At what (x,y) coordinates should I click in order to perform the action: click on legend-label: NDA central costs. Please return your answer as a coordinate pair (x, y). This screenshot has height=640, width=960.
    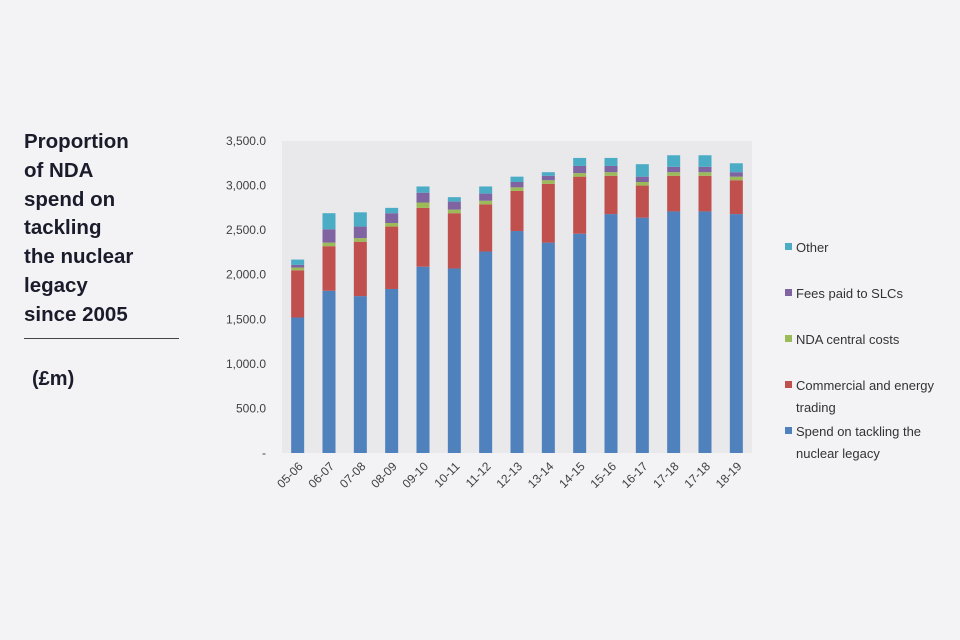
    Looking at the image, I should click on (848, 339).